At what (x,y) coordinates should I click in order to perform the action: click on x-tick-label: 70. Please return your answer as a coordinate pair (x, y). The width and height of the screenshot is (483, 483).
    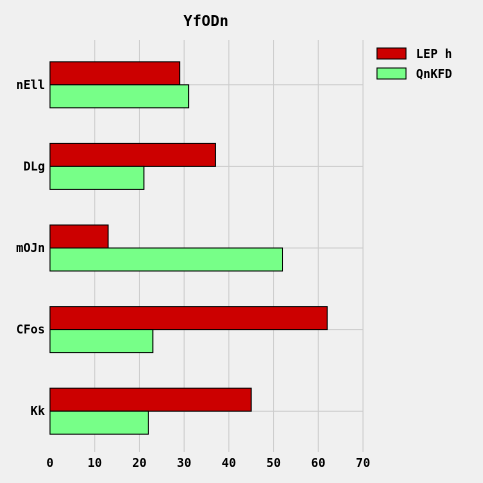
    Looking at the image, I should click on (363, 463).